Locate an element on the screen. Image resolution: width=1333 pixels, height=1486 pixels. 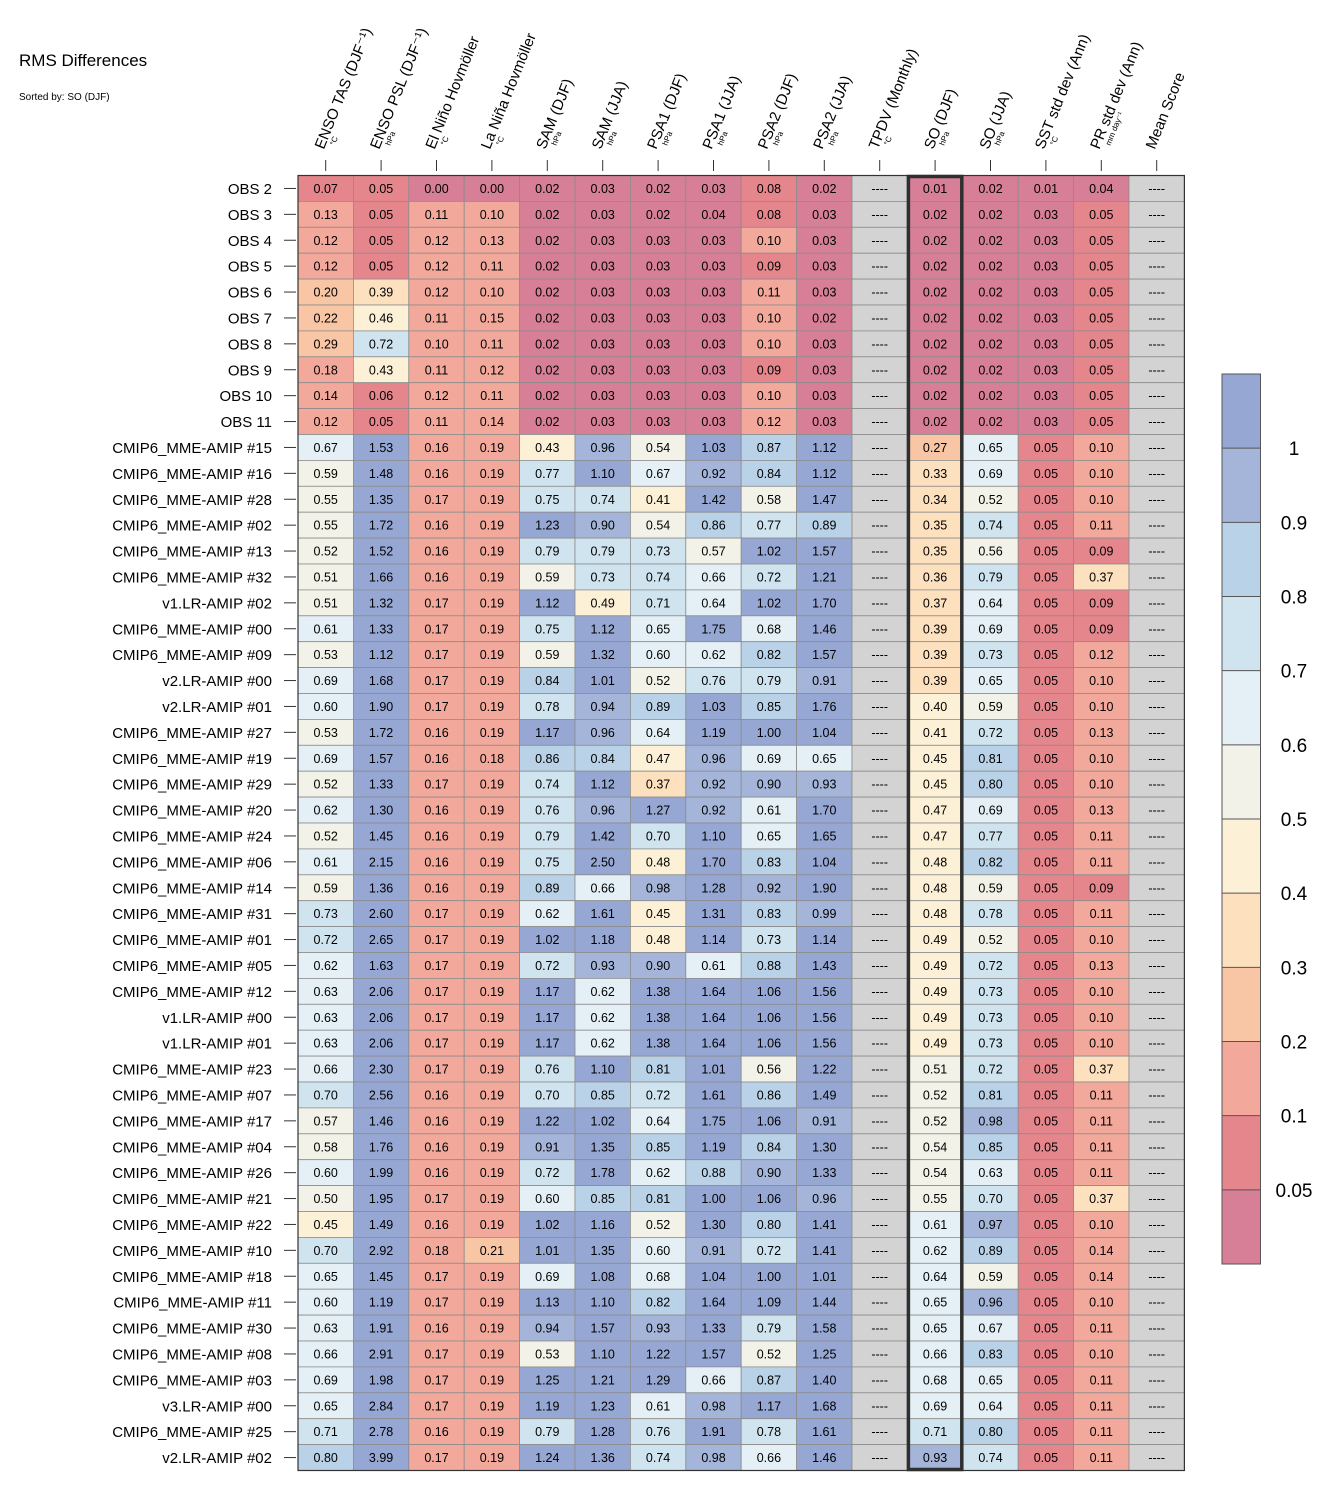
cell-value: 1.12 is located at coordinates (824, 474).